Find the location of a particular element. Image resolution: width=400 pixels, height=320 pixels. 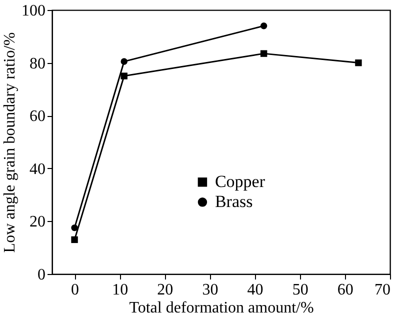

x-tick-label: 30 is located at coordinates (210, 290).